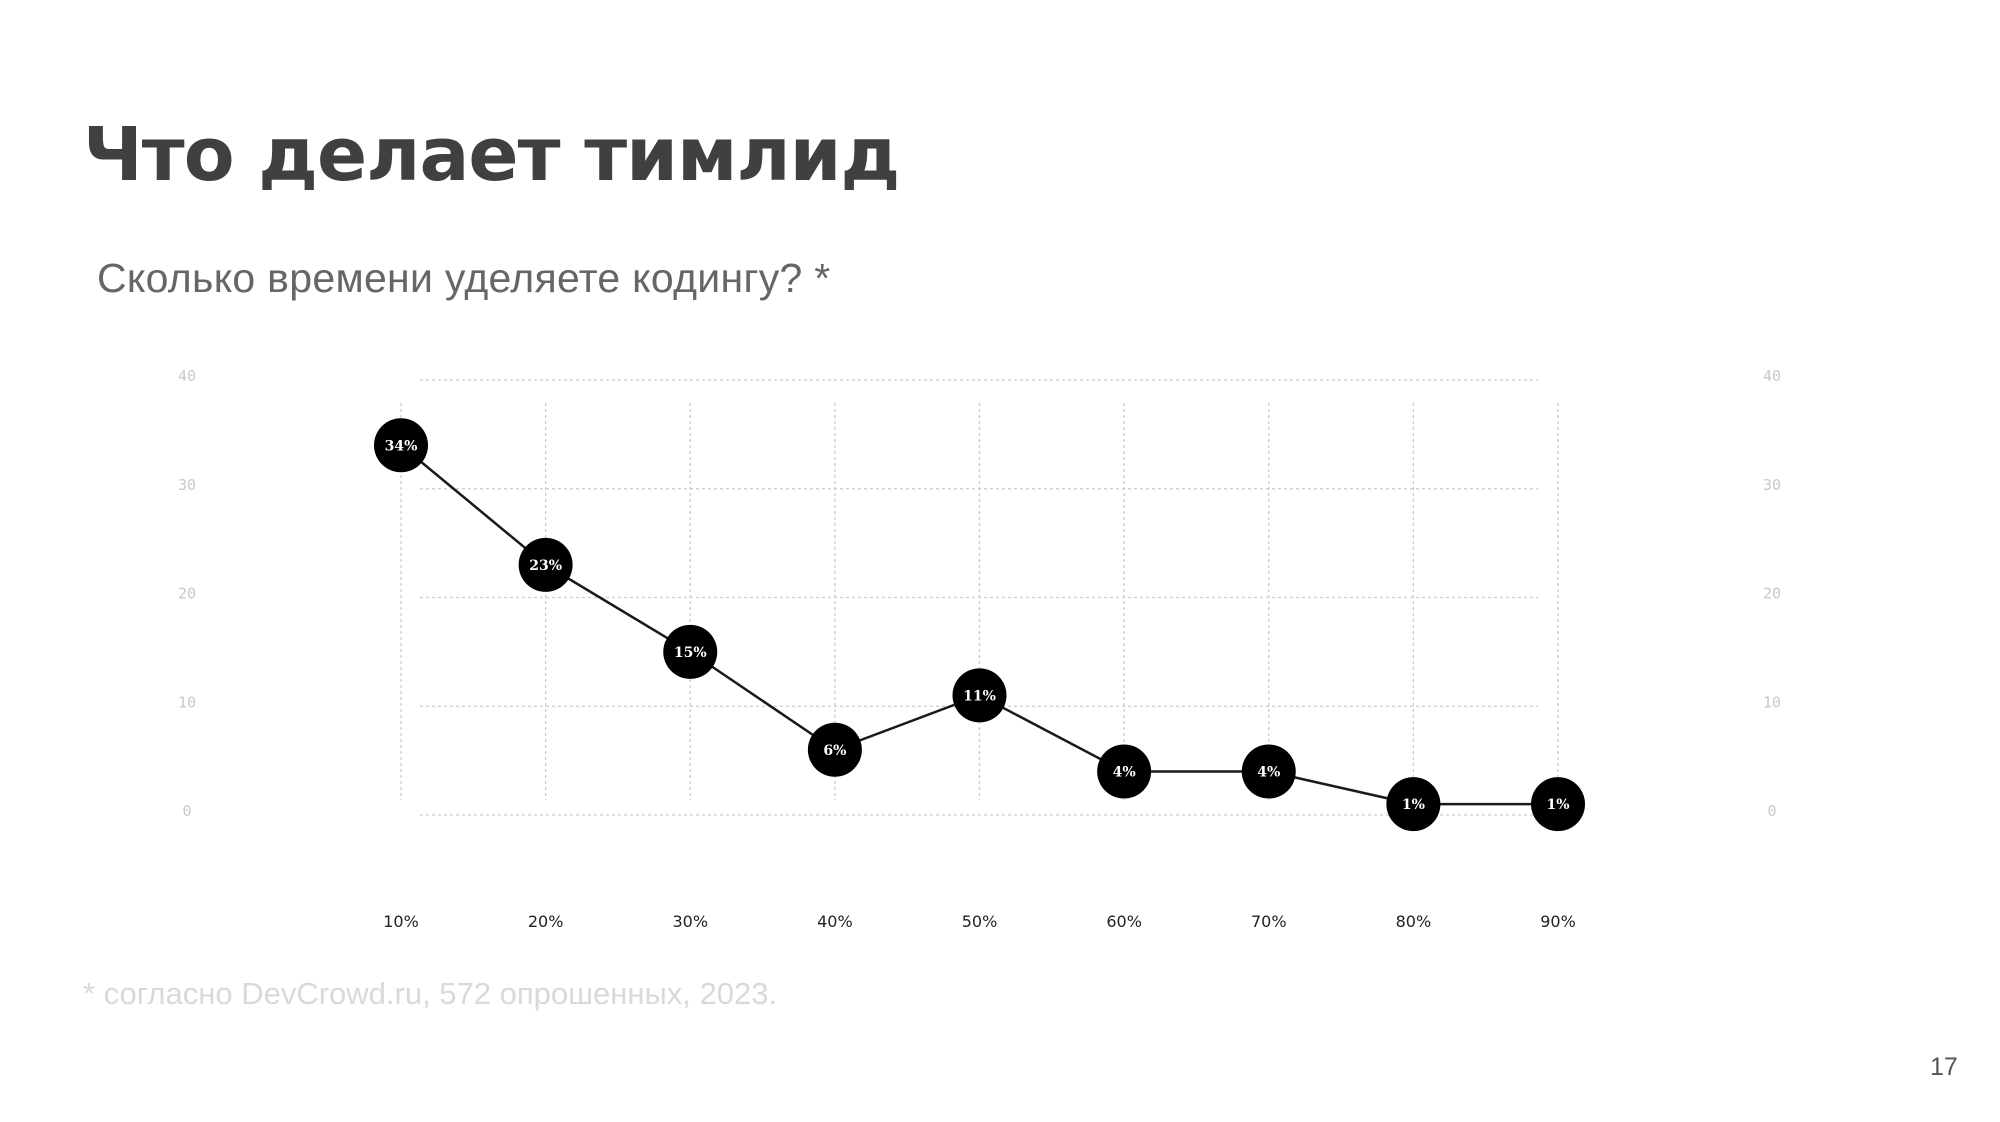 The image size is (2000, 1122). I want to click on x-tick-label: 80%, so click(1414, 921).